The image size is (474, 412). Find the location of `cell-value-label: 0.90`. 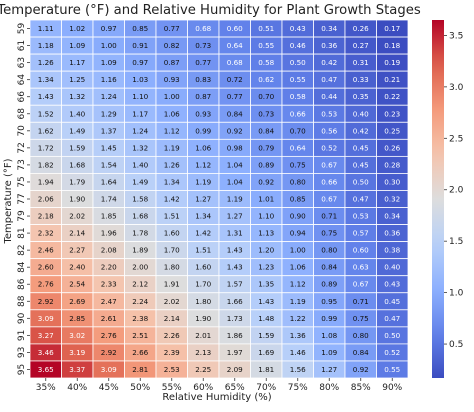

cell-value-label: 0.90 is located at coordinates (298, 216).